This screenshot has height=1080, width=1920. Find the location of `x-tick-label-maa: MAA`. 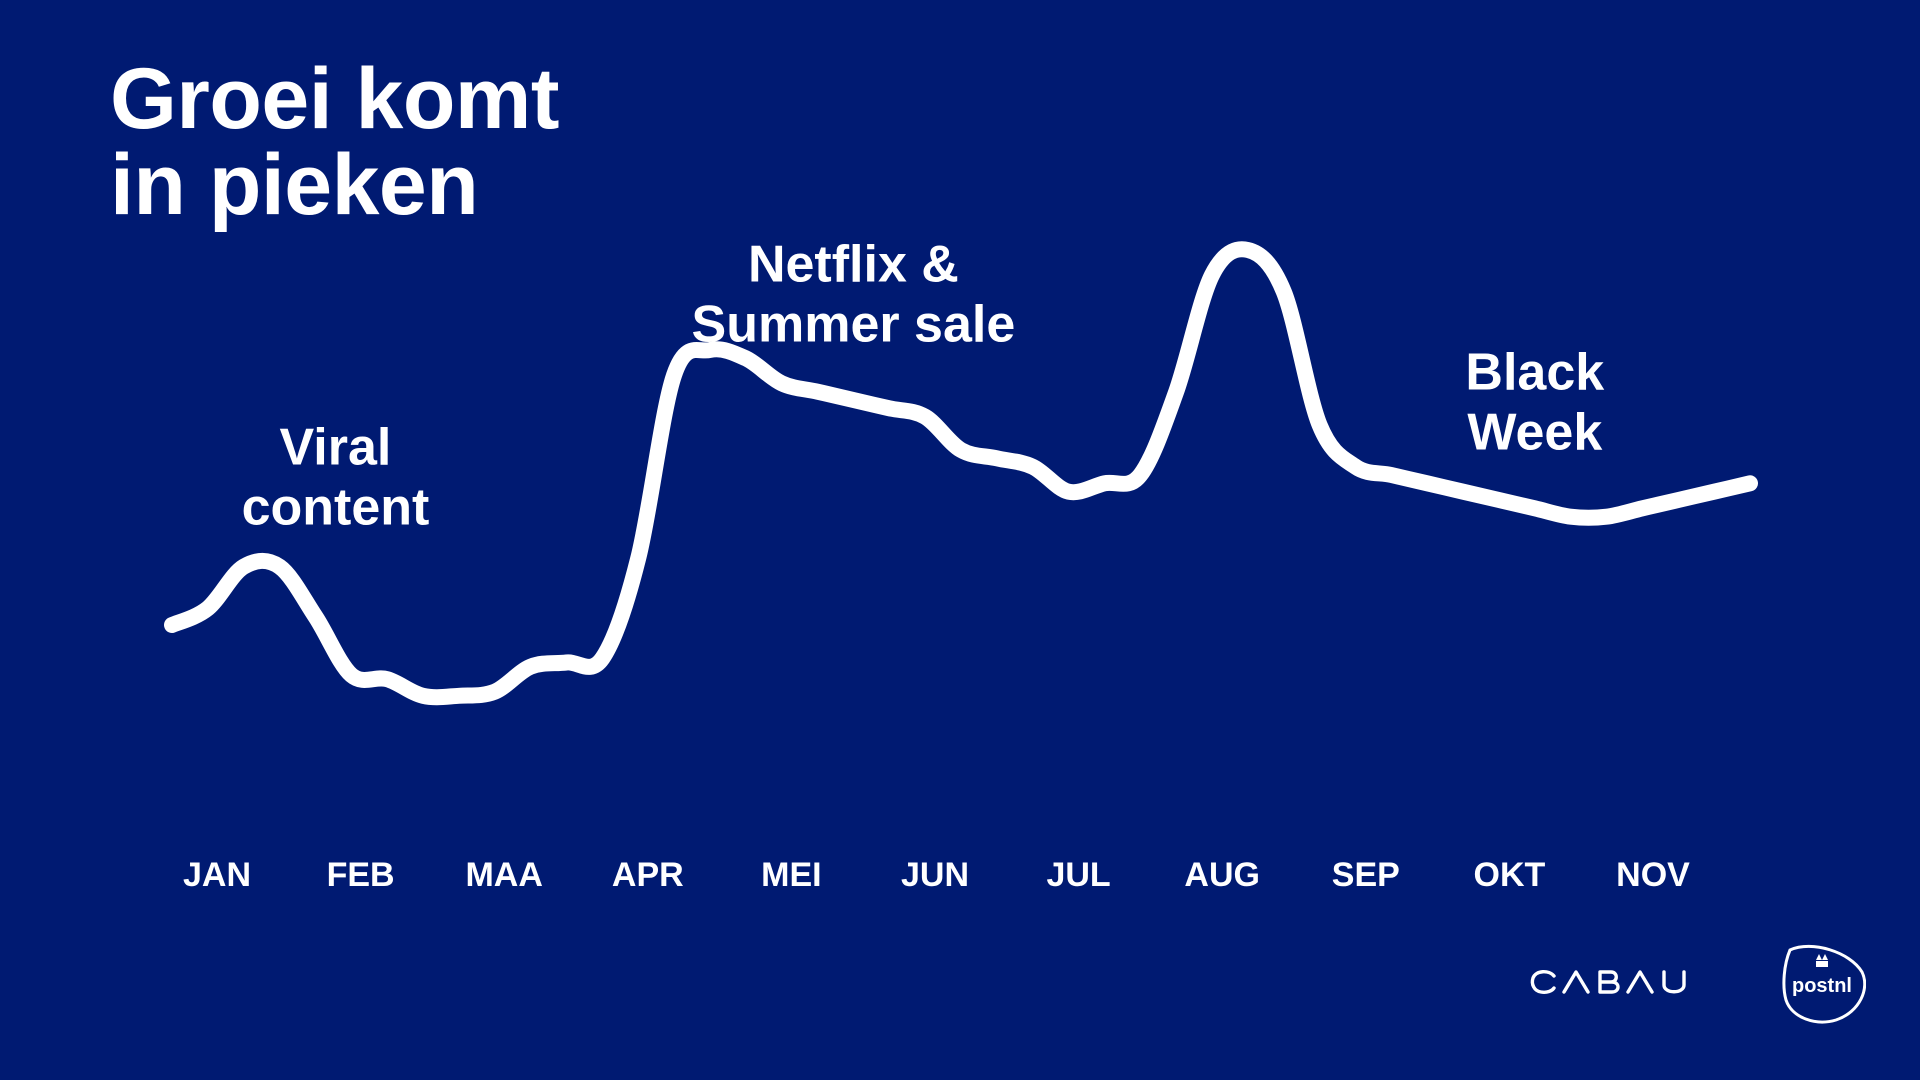

x-tick-label-maa: MAA is located at coordinates (503, 875).